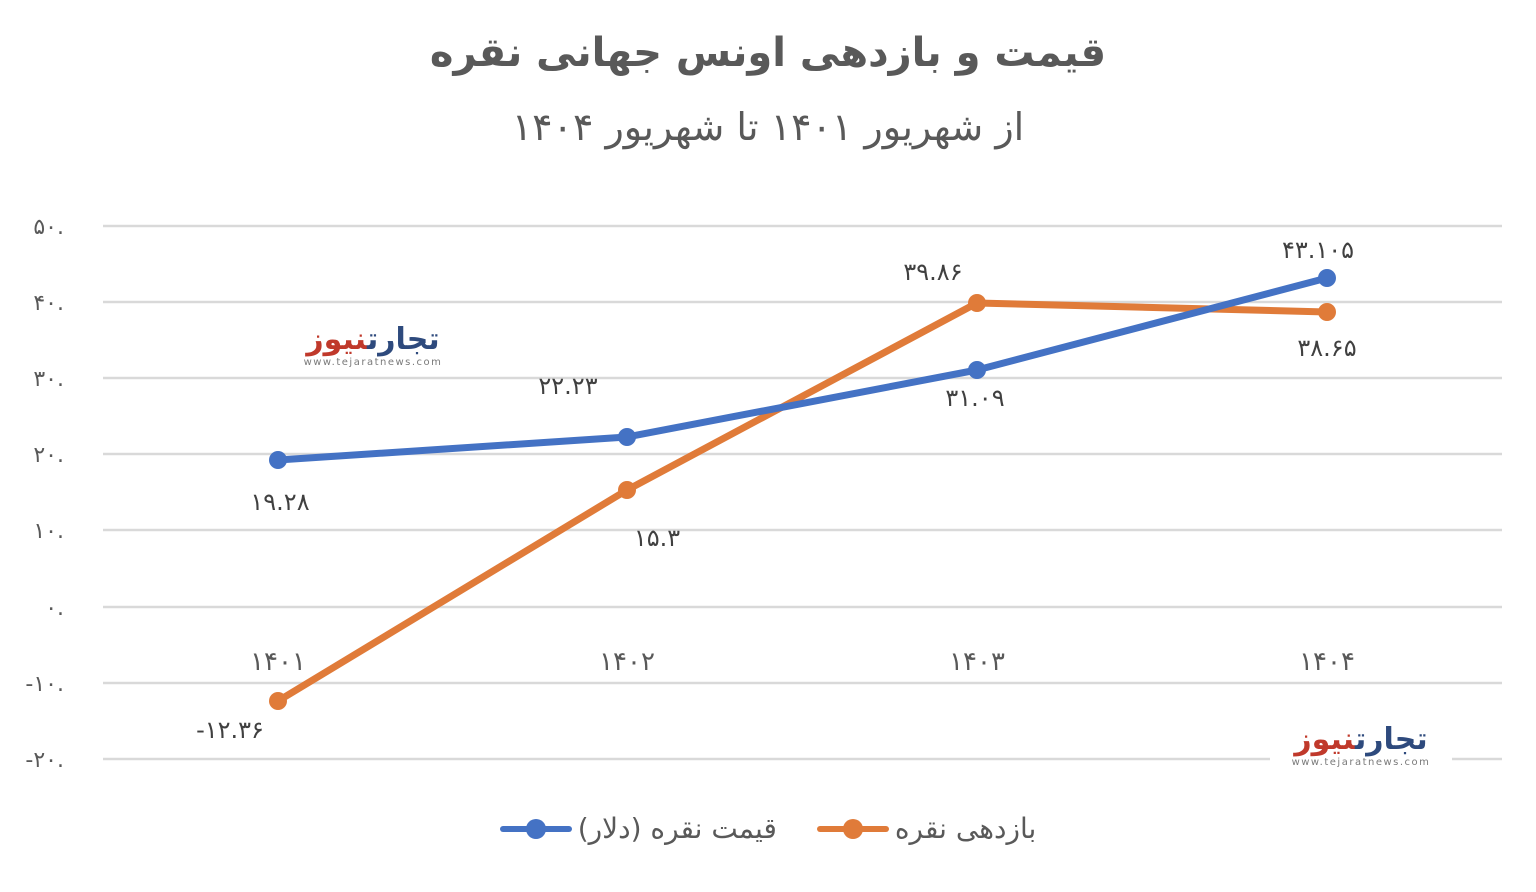 The width and height of the screenshot is (1536, 892). What do you see at coordinates (657, 538) in the screenshot?
I see `return-label: ۱۵.۳` at bounding box center [657, 538].